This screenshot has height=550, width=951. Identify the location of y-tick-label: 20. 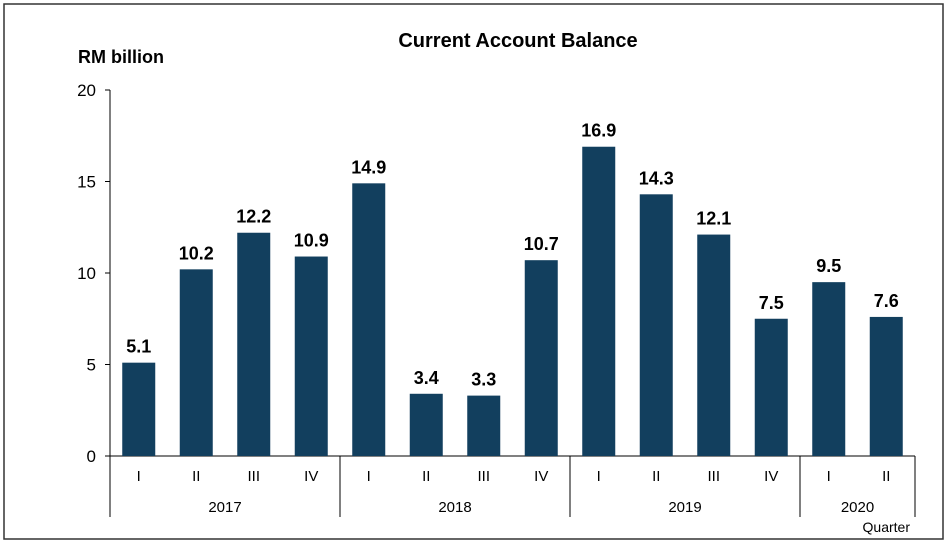
(86, 90).